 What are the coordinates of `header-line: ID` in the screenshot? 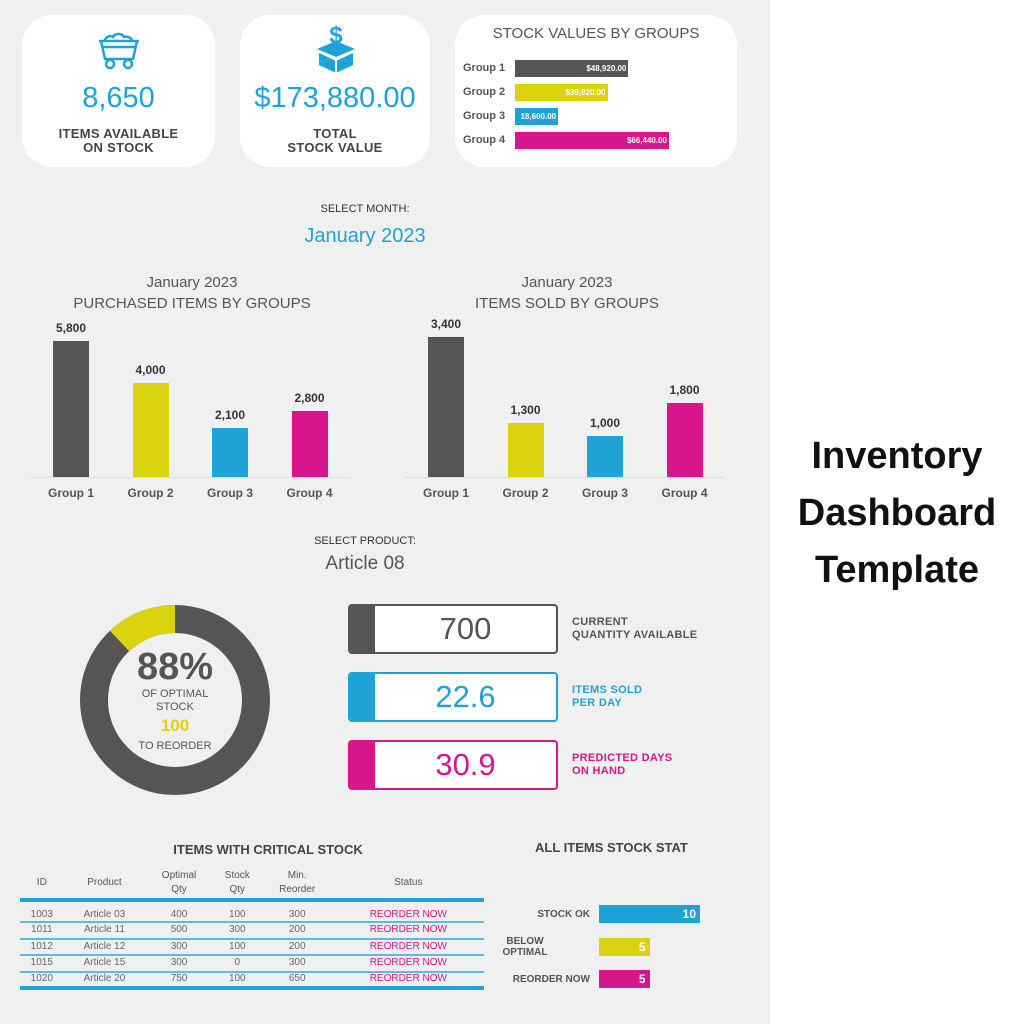 It's located at (41, 882).